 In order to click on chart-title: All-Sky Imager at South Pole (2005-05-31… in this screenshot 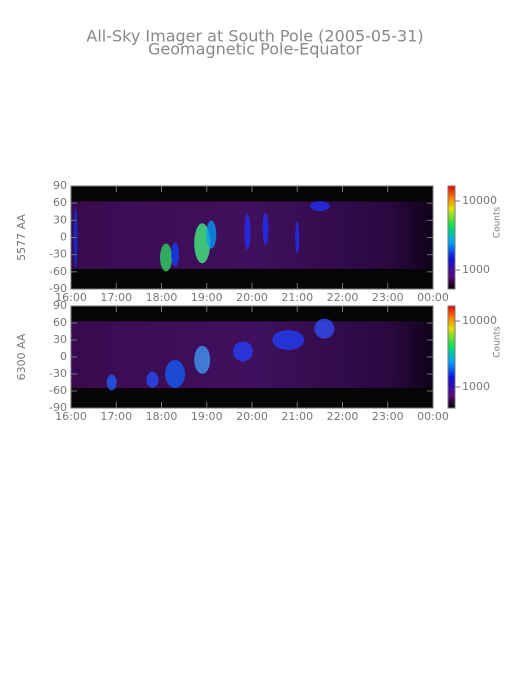, I will do `click(254, 36)`.